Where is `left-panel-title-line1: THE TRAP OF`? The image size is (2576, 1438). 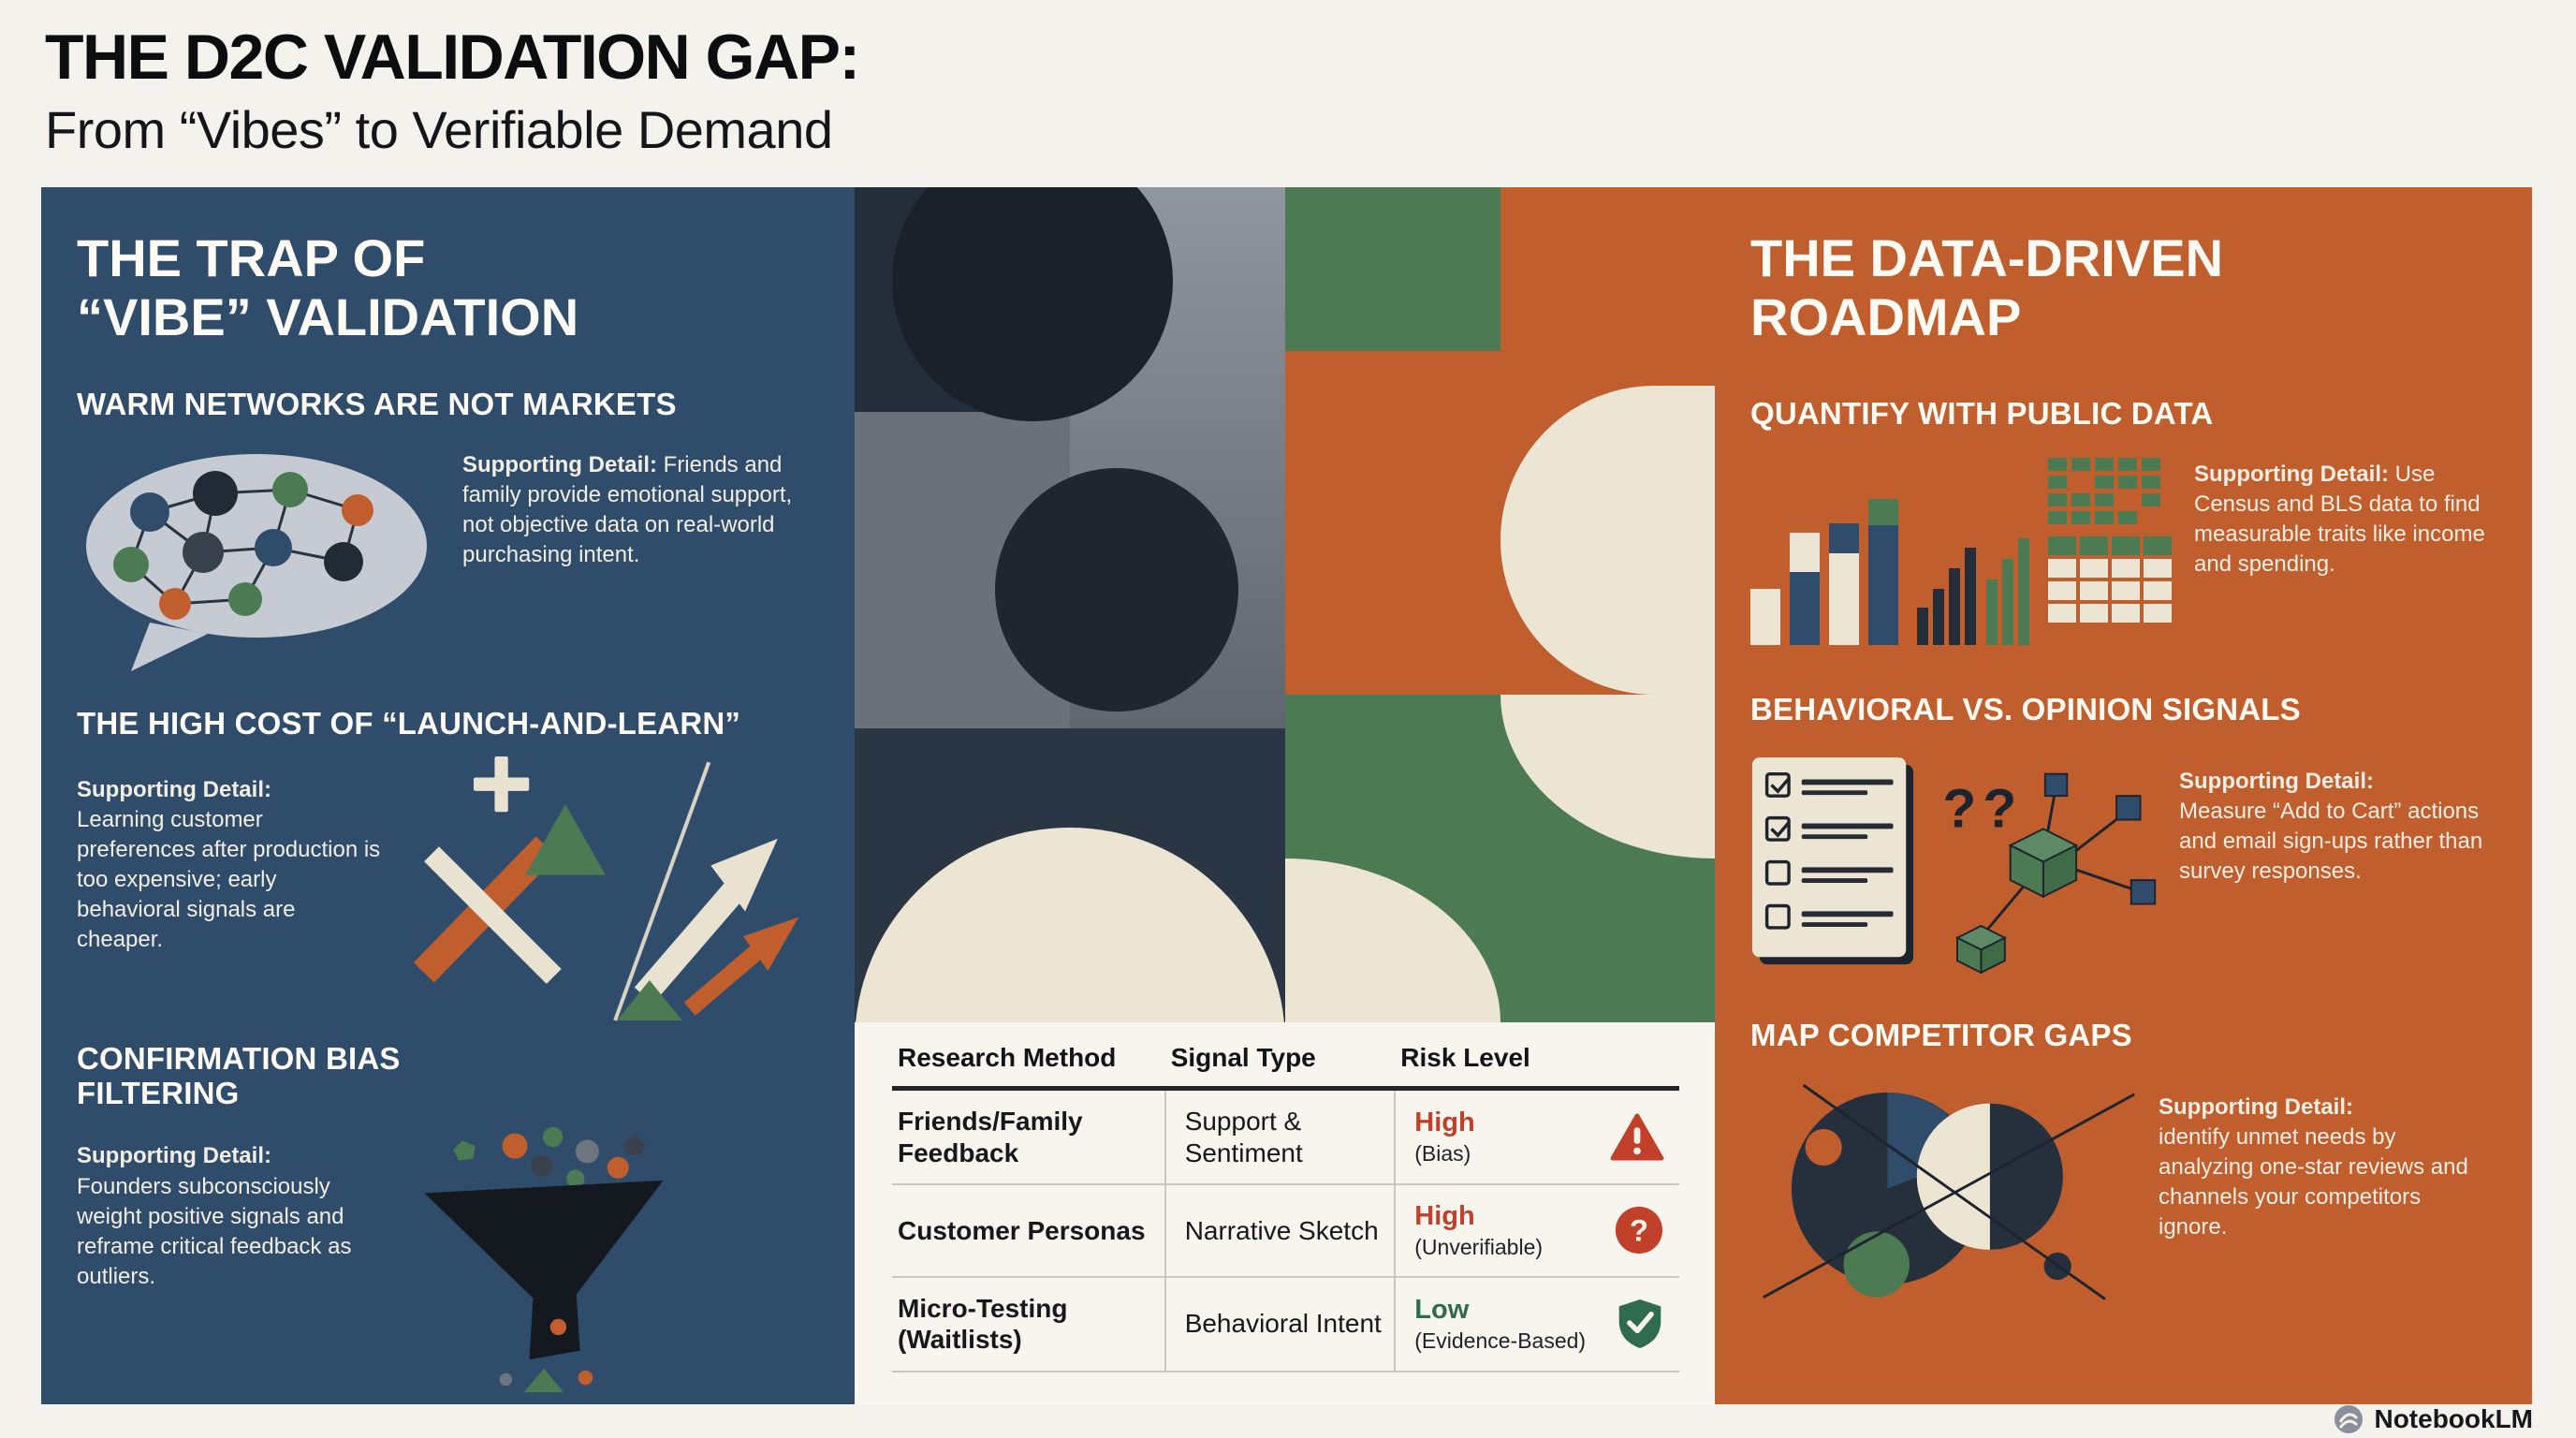
left-panel-title-line1: THE TRAP OF is located at coordinates (251, 257).